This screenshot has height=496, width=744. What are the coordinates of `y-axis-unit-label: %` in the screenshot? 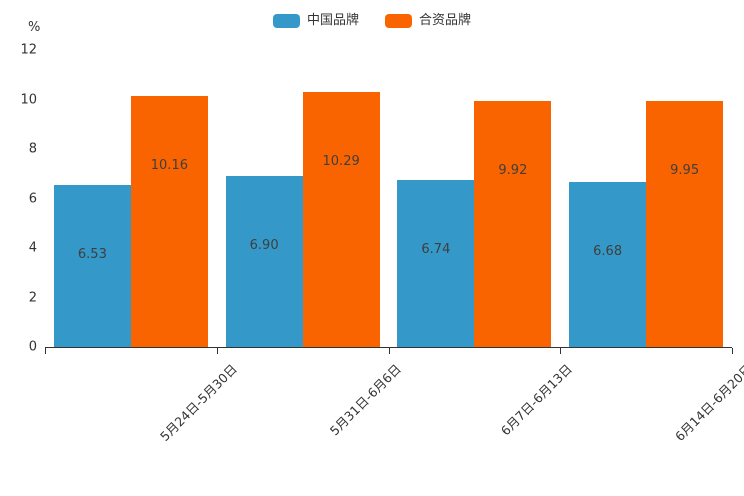 It's located at (34, 27).